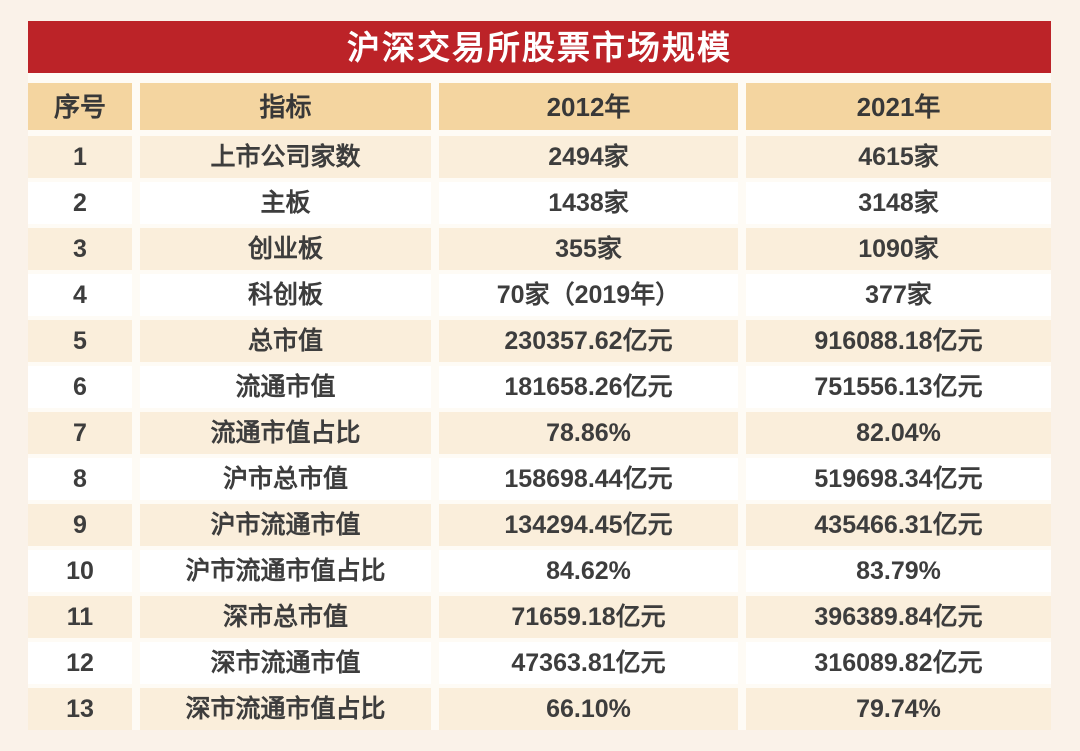  Describe the element at coordinates (285, 617) in the screenshot. I see `cell-indicator: 深市总市值` at that location.